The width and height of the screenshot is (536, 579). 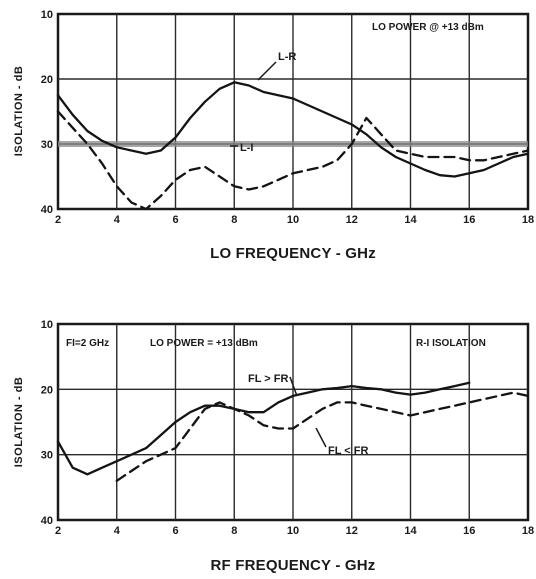 I want to click on if-frequency-note: FI=2 GHz, so click(x=87, y=343).